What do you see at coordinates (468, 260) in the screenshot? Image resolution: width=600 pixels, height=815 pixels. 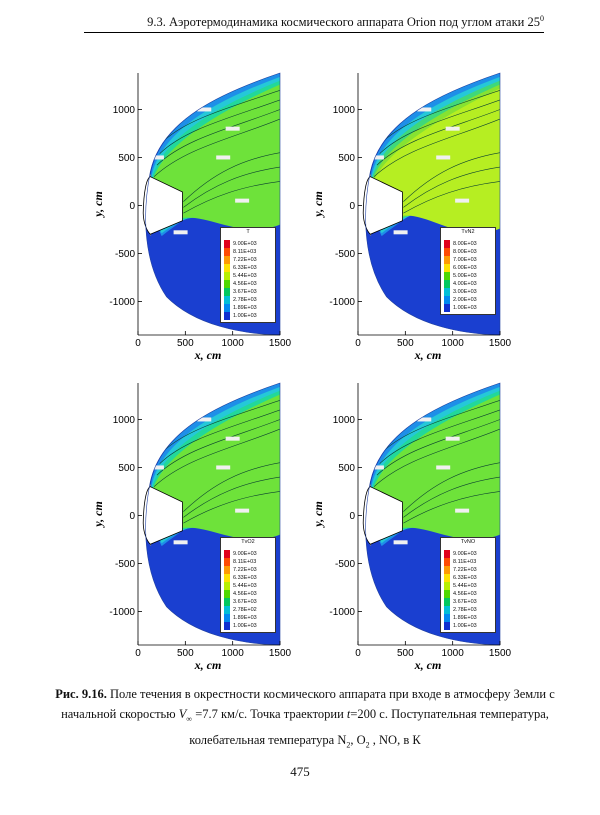 I see `legend-entry: 7.00E+03` at bounding box center [468, 260].